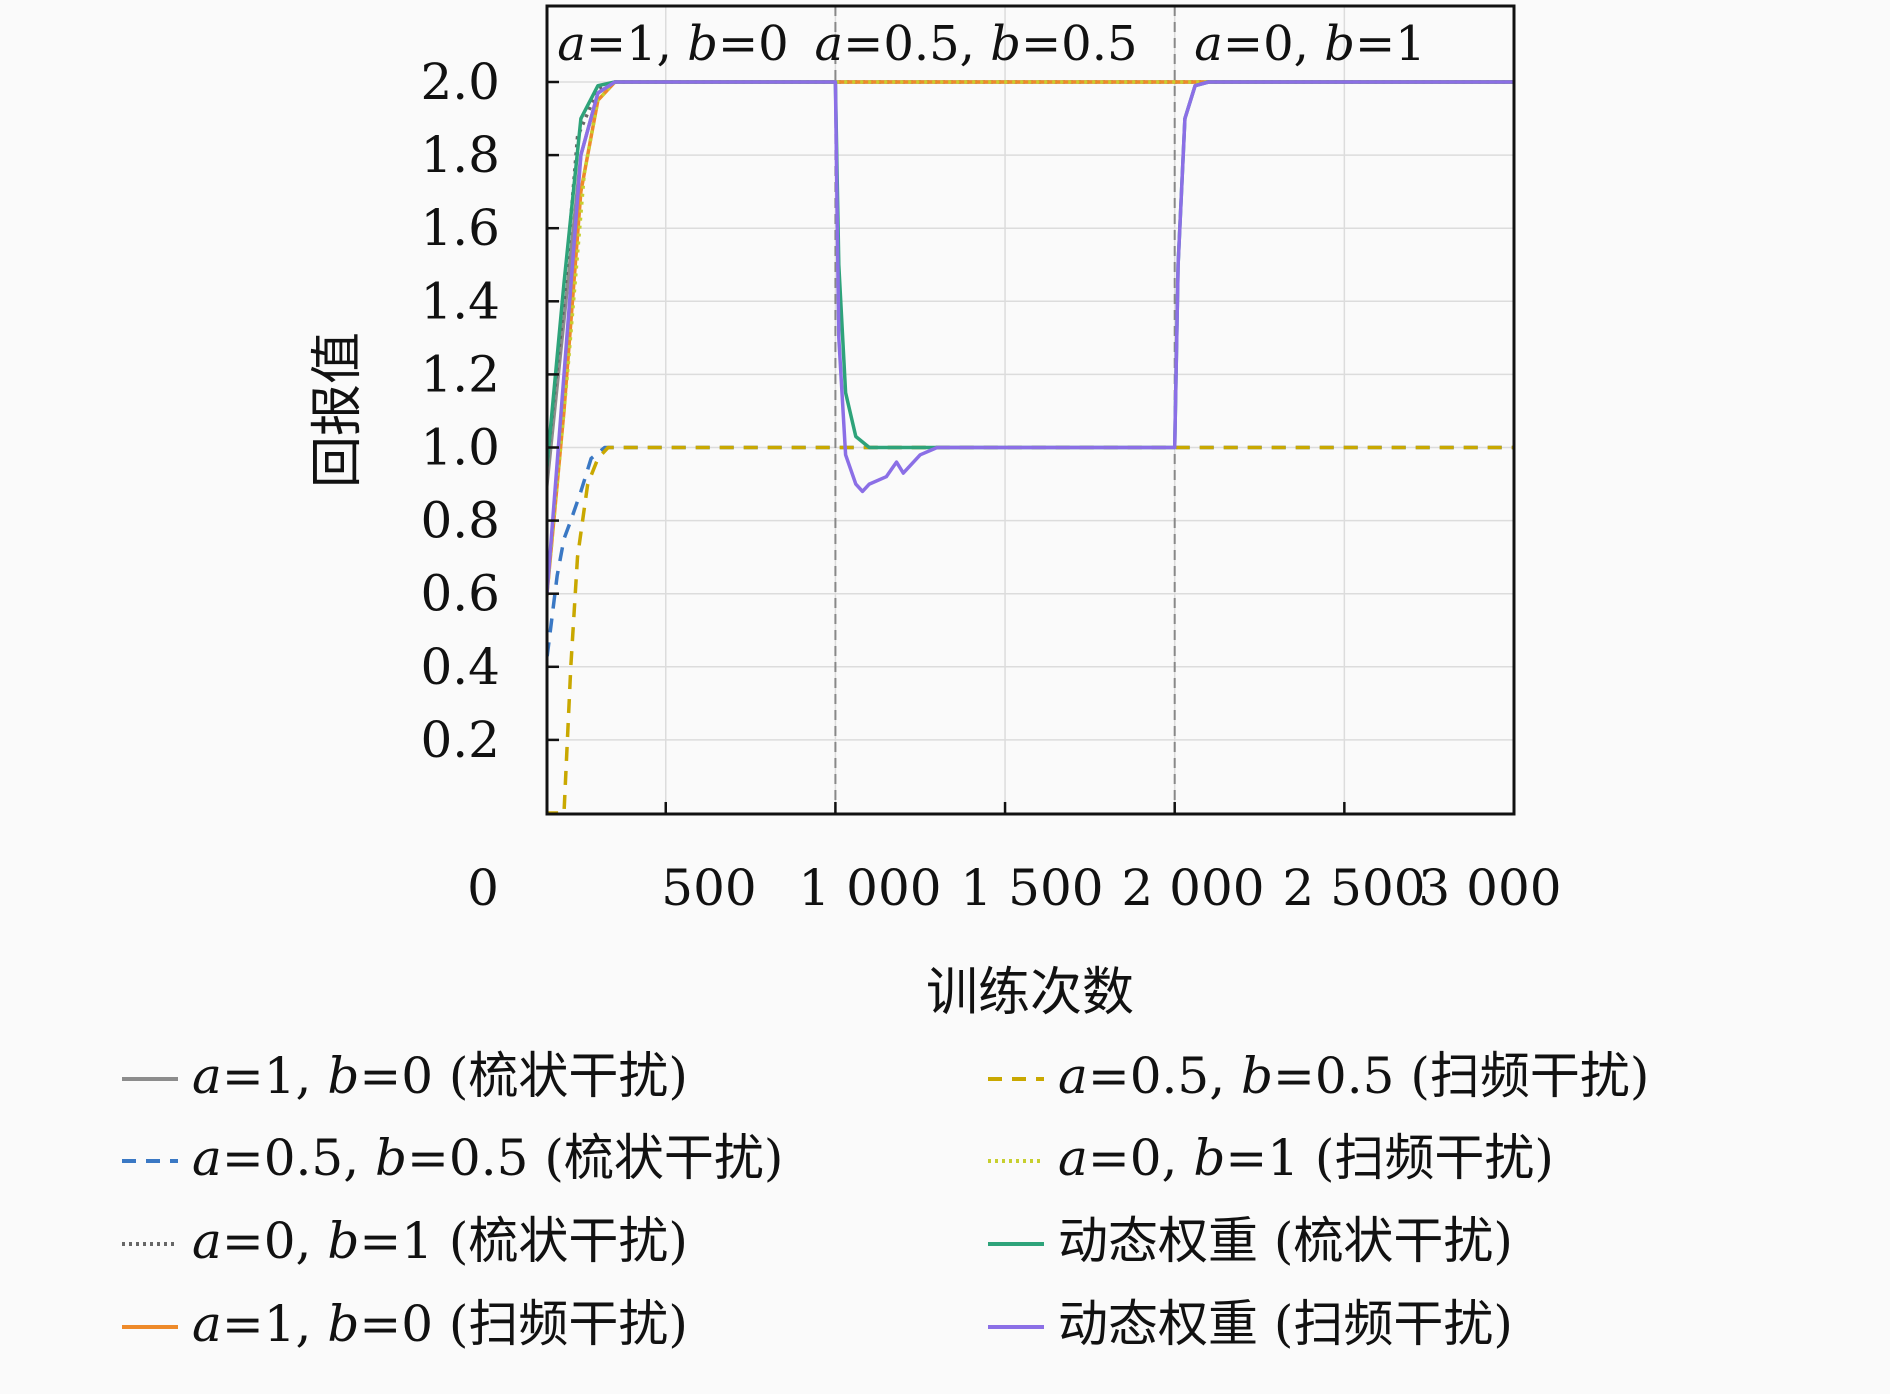 The height and width of the screenshot is (1394, 1890). What do you see at coordinates (672, 44) in the screenshot?
I see `phase-label: a=1, b=0` at bounding box center [672, 44].